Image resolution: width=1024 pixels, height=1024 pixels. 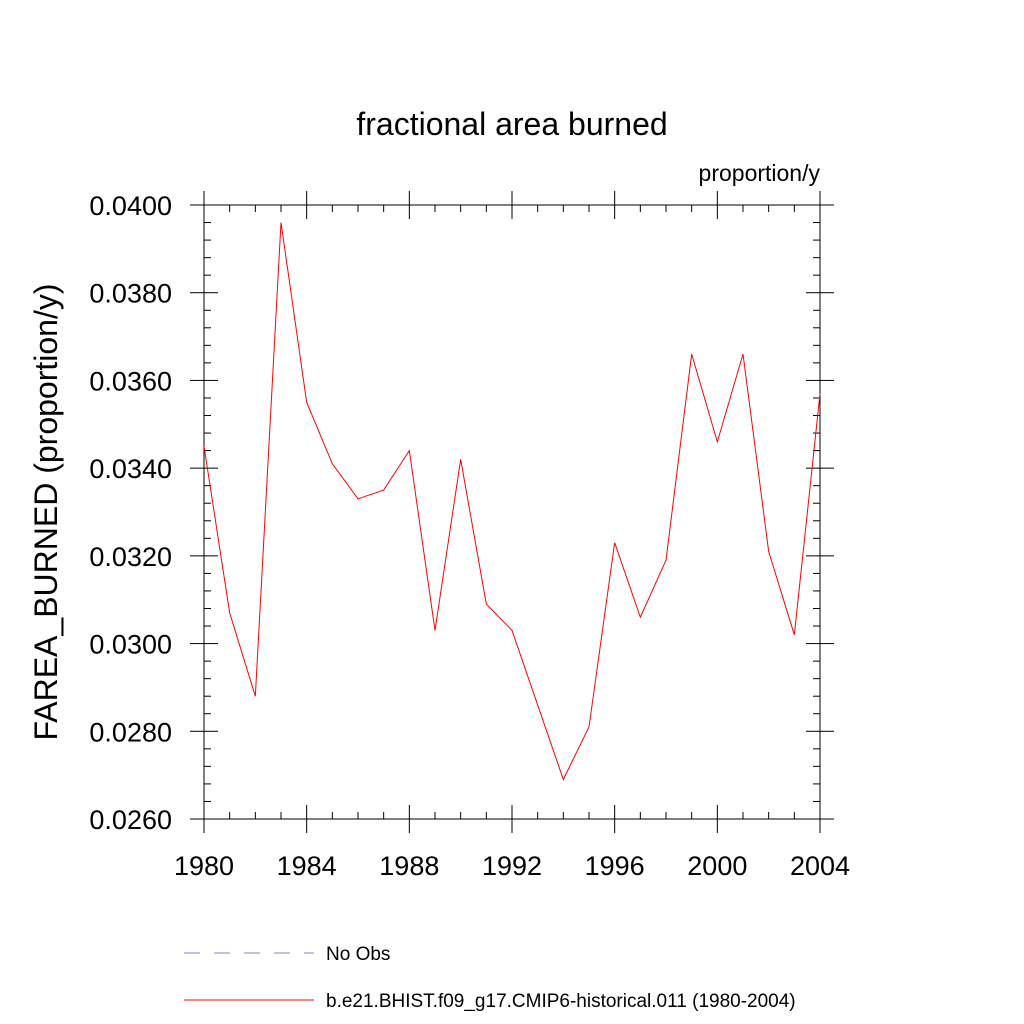 I want to click on x-tick-label: 1992, so click(x=512, y=866).